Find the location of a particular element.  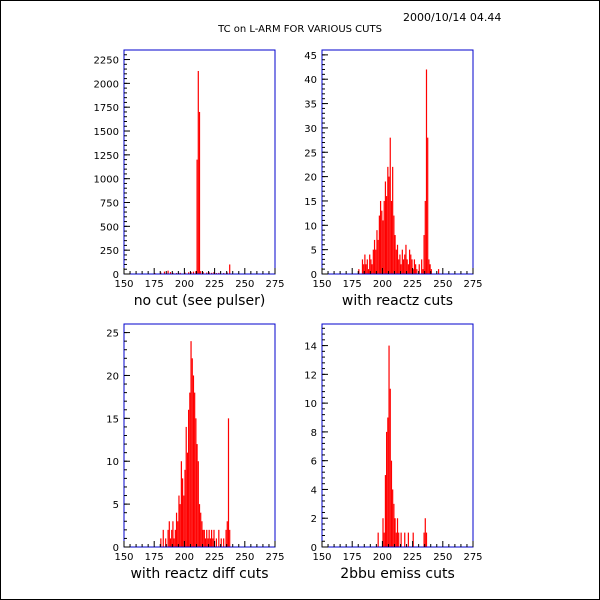

plot-frame is located at coordinates (397, 435).